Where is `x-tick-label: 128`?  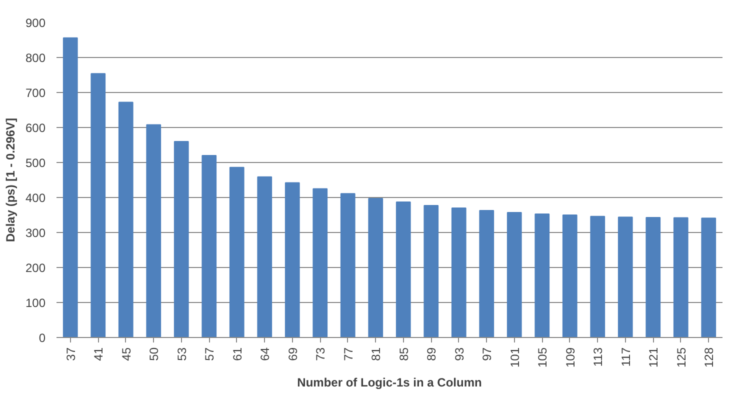
x-tick-label: 128 is located at coordinates (709, 357).